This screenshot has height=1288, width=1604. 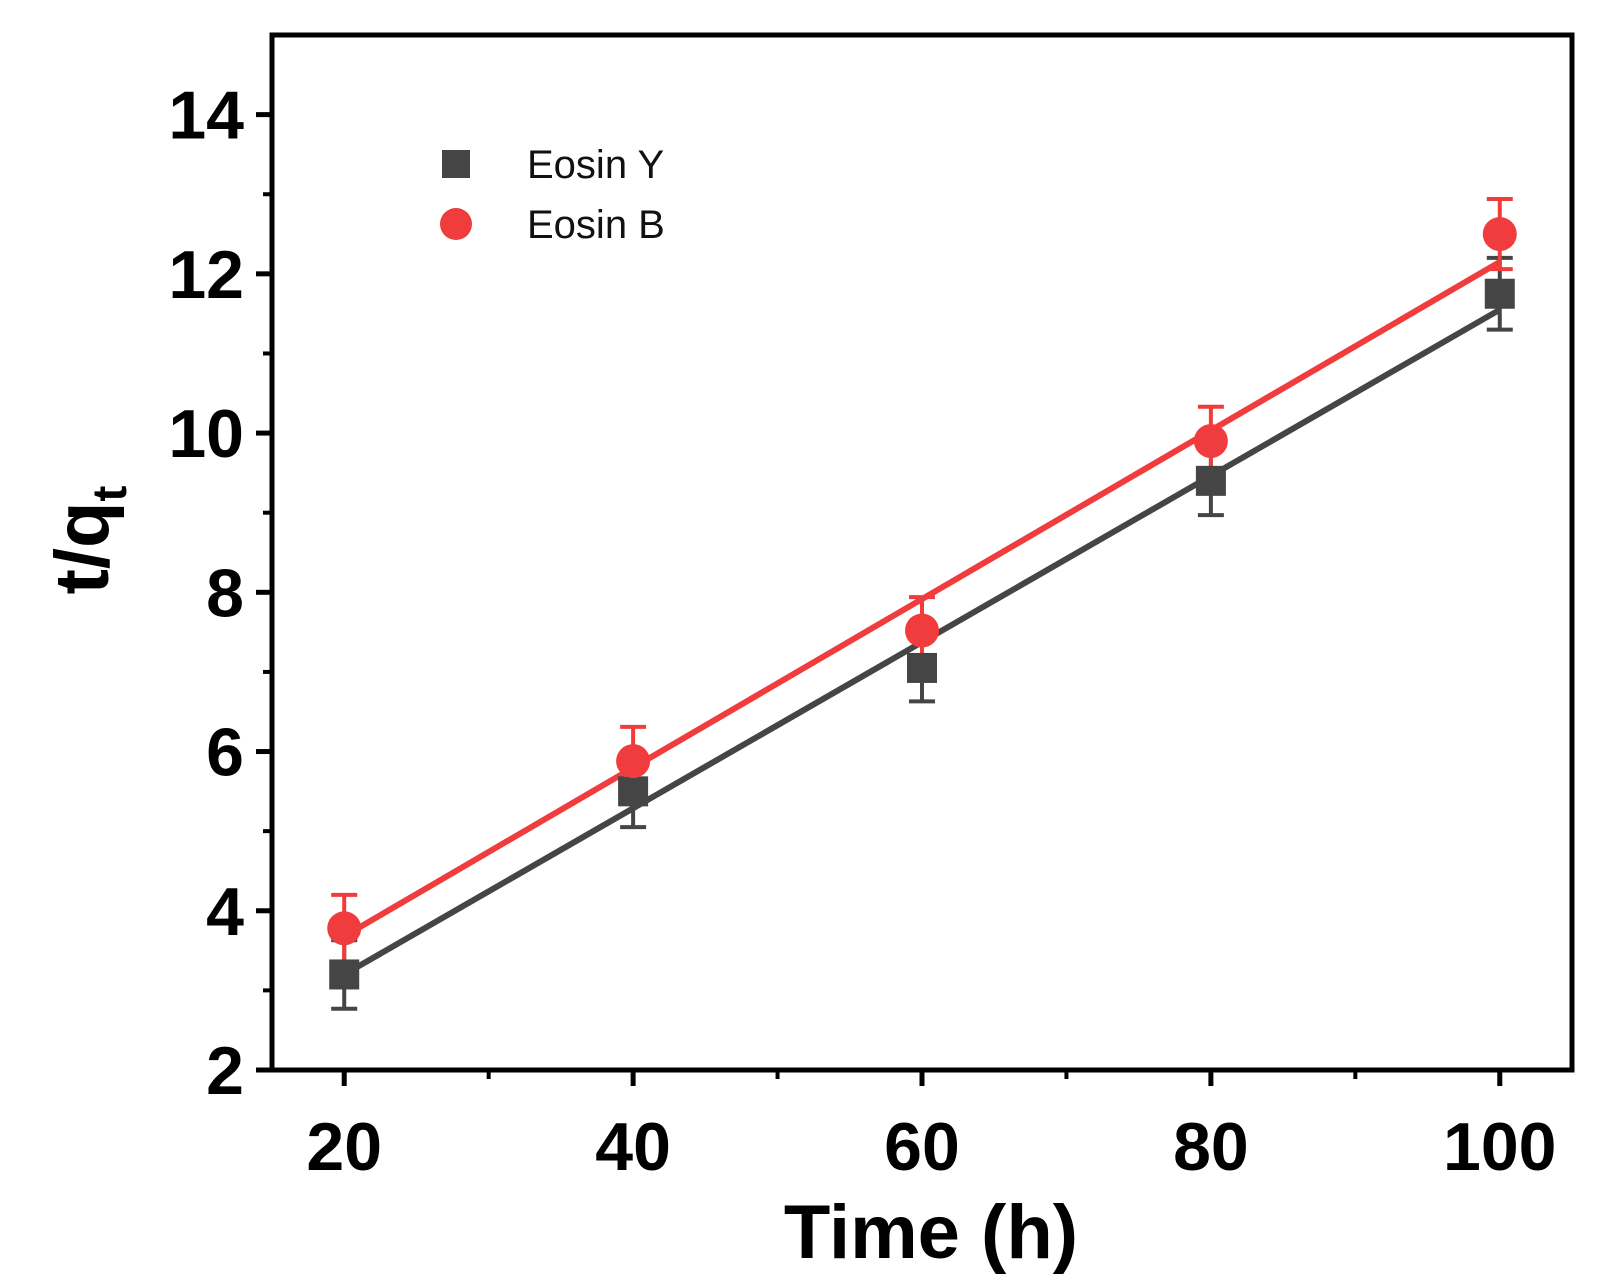 I want to click on x-axis-title: Time (h), so click(x=931, y=1232).